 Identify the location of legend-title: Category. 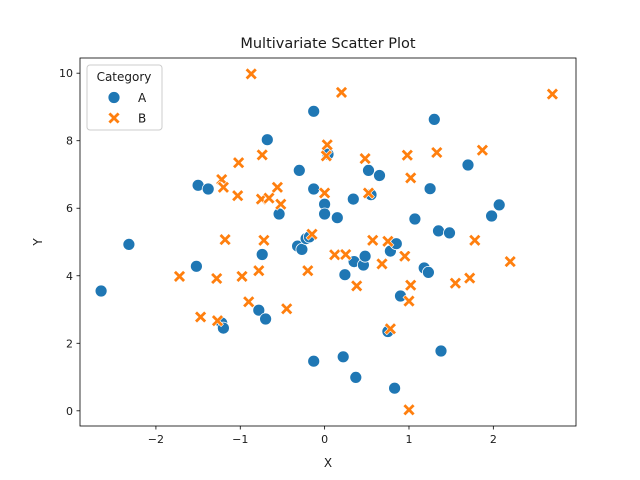
(124, 77).